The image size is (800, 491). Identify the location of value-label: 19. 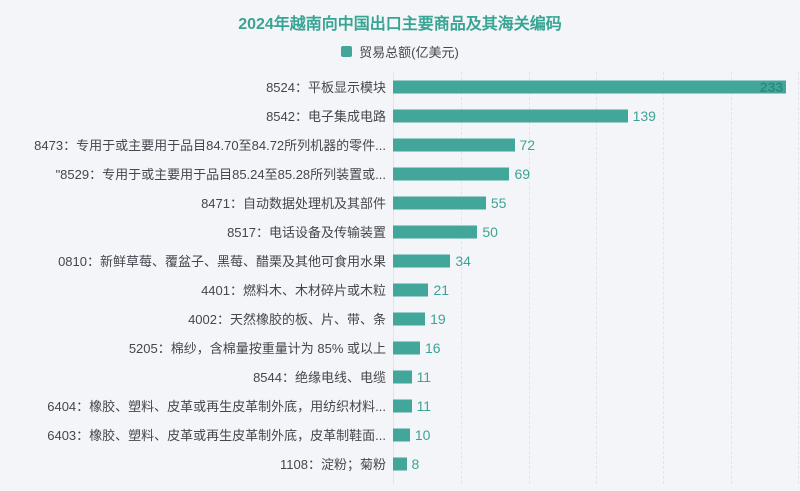
(438, 318).